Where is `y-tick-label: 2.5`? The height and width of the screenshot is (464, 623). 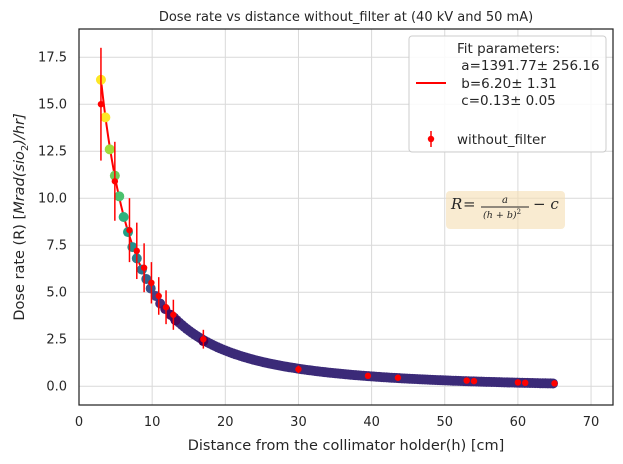 y-tick-label: 2.5 is located at coordinates (56, 340).